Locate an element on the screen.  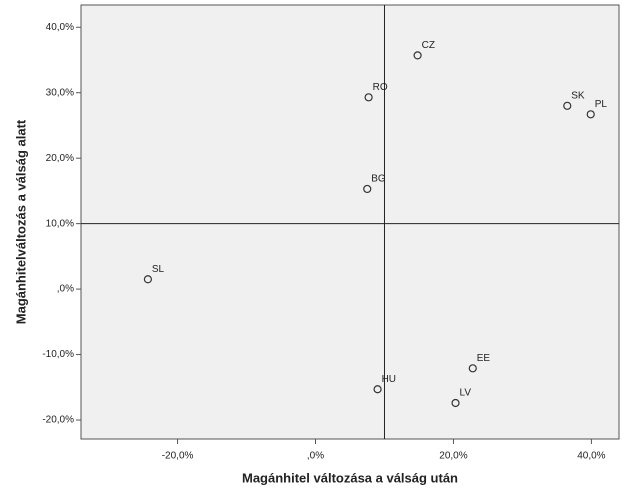
point-label: SK is located at coordinates (578, 95).